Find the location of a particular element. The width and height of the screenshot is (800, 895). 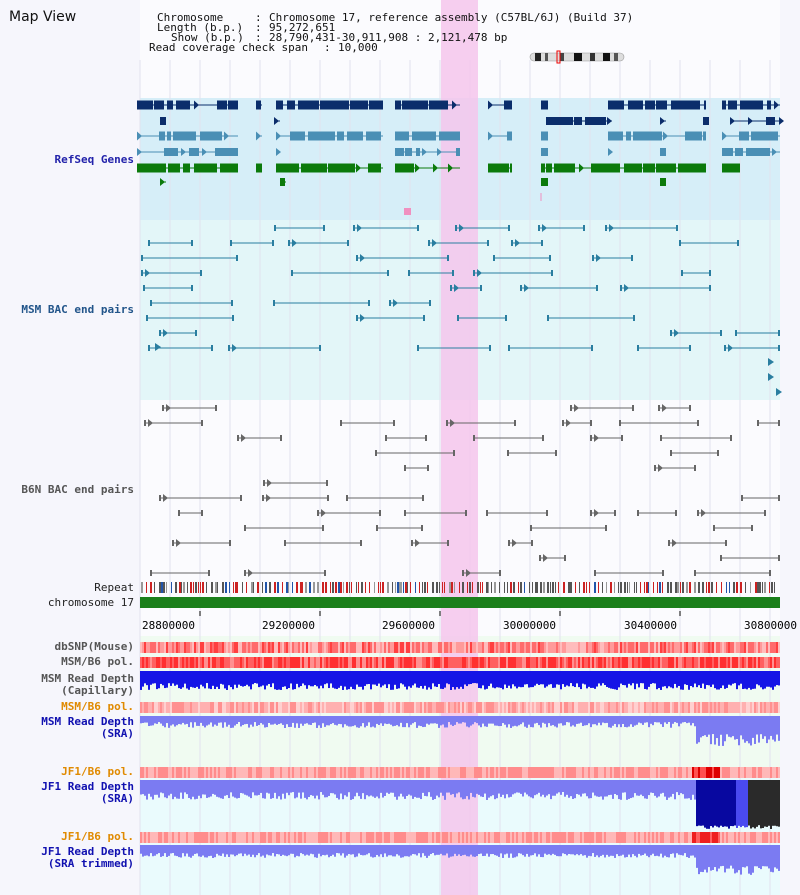

track-label-msm-b6-pol-2: MSM/B6 pol. is located at coordinates (97, 706).